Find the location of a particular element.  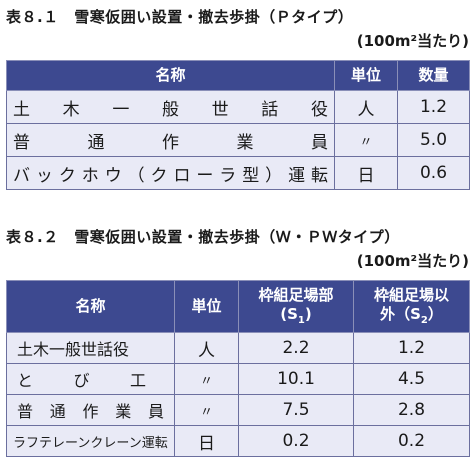

table-row: 普通作業員 〃 7.5 2.8 is located at coordinates (238, 410).